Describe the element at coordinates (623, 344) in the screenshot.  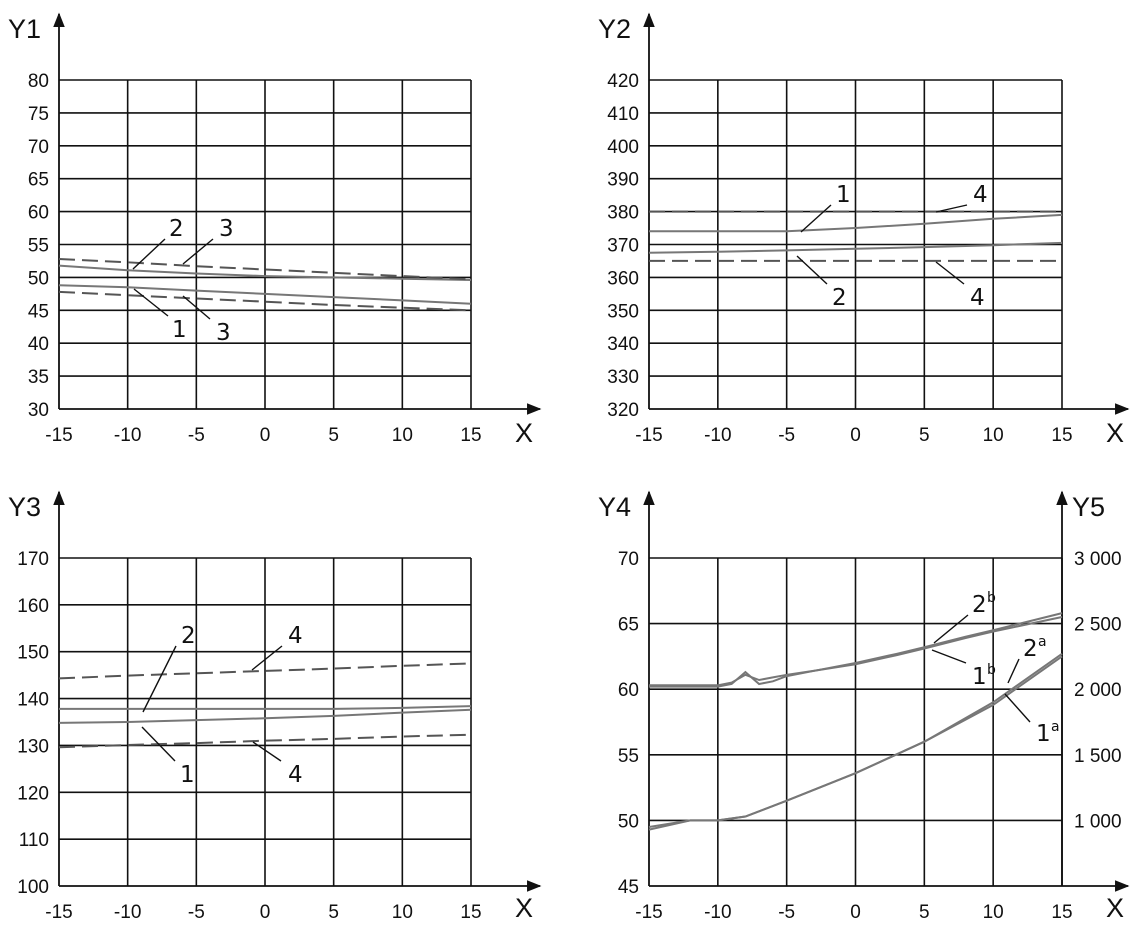
I see `y-tick-label: 340` at that location.